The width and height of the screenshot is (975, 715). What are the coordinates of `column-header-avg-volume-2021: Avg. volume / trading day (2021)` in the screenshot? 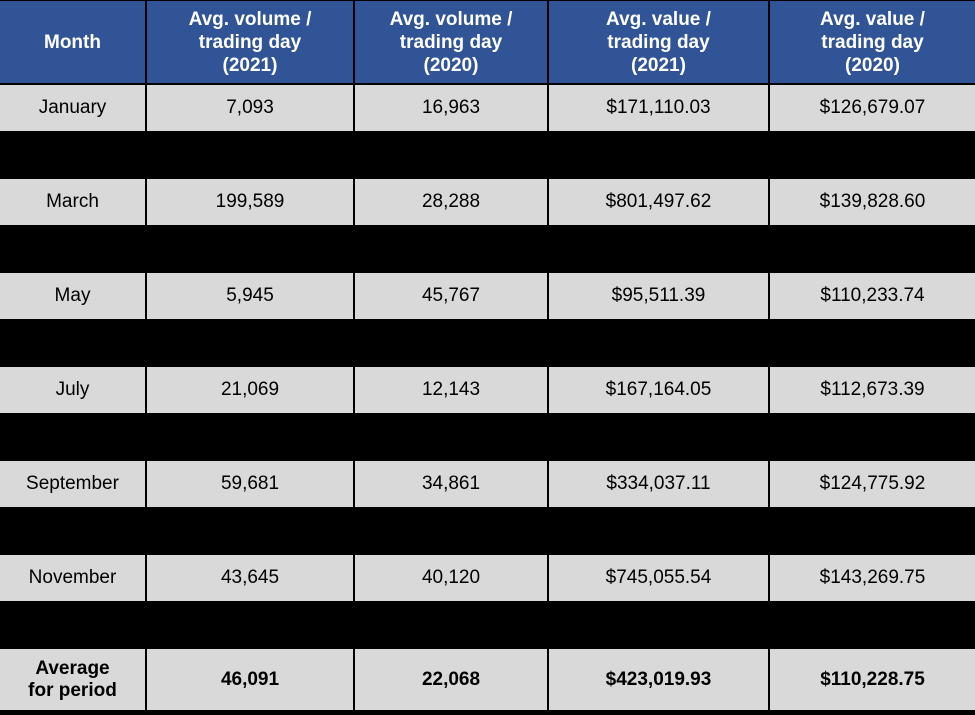 It's located at (250, 42).